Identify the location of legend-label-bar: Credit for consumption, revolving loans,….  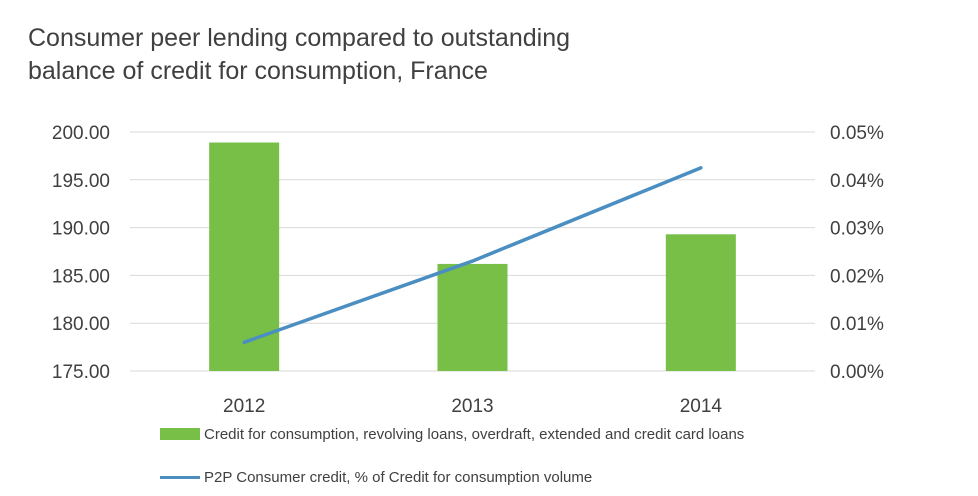
(474, 434).